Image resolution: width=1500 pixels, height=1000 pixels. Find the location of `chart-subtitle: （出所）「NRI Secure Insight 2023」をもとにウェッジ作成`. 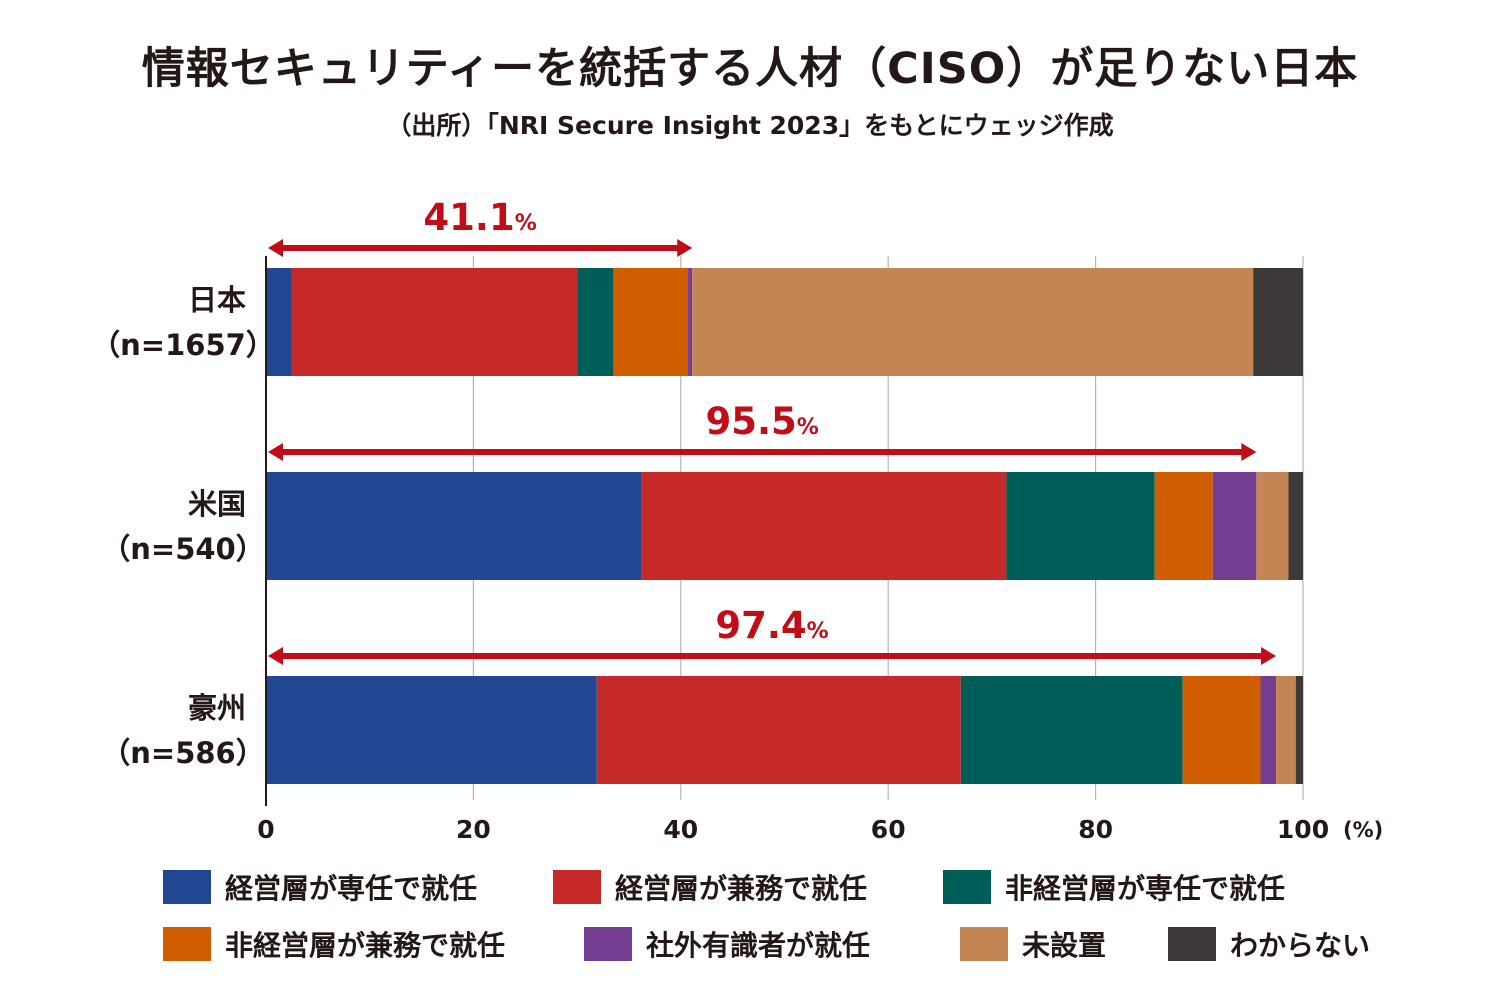

chart-subtitle: （出所）「NRI Secure Insight 2023」をもとにウェッジ作成 is located at coordinates (750, 125).